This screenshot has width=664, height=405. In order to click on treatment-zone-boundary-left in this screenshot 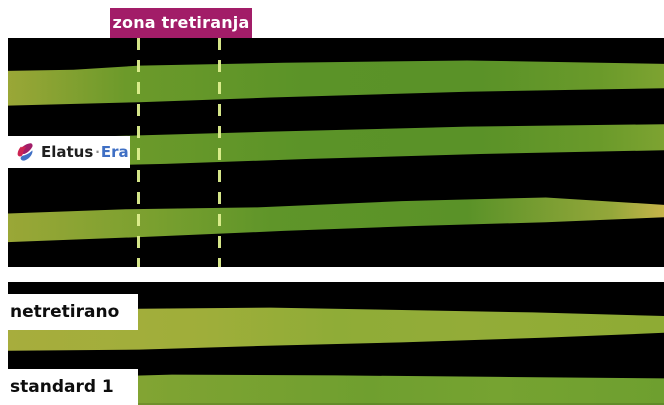, I will do `click(138, 152)`.